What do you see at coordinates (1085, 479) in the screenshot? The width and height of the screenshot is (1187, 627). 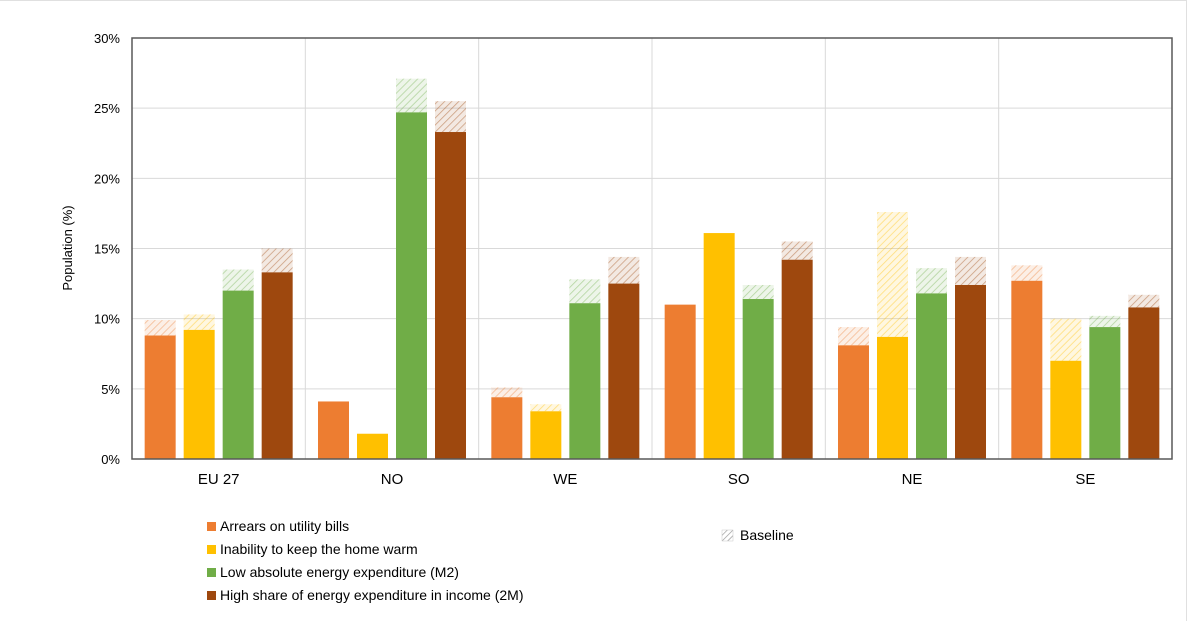 I see `x-tick-label: SE` at bounding box center [1085, 479].